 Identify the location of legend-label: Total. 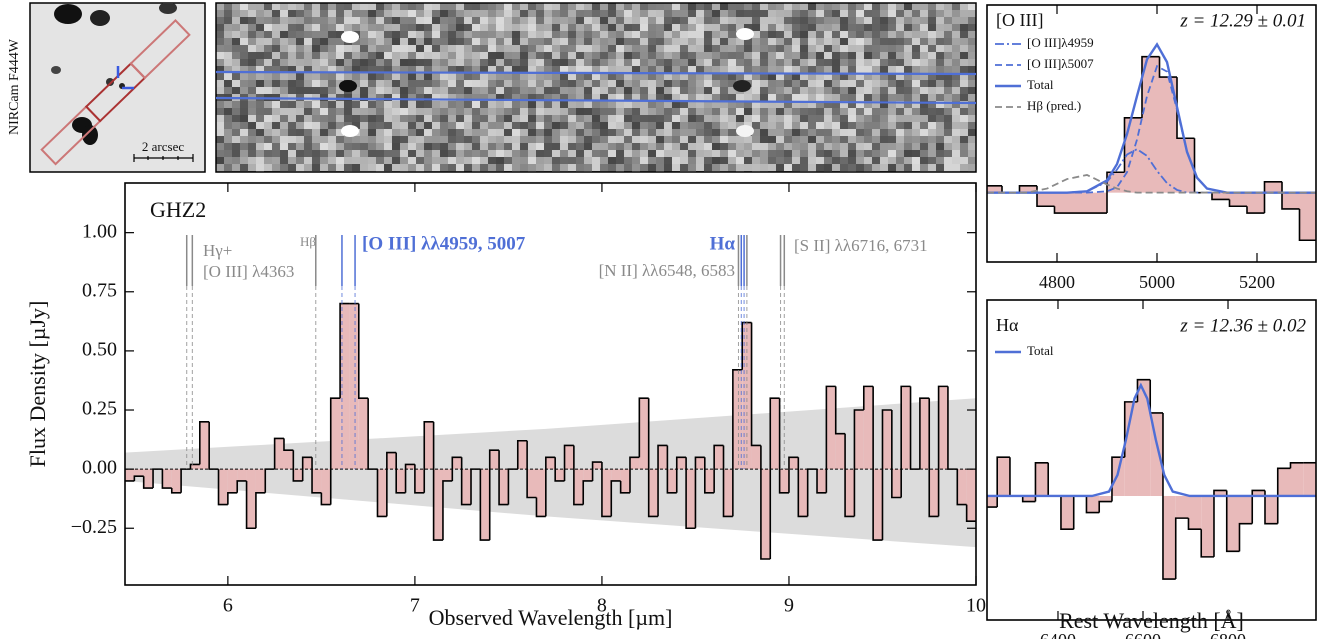
(1040, 84).